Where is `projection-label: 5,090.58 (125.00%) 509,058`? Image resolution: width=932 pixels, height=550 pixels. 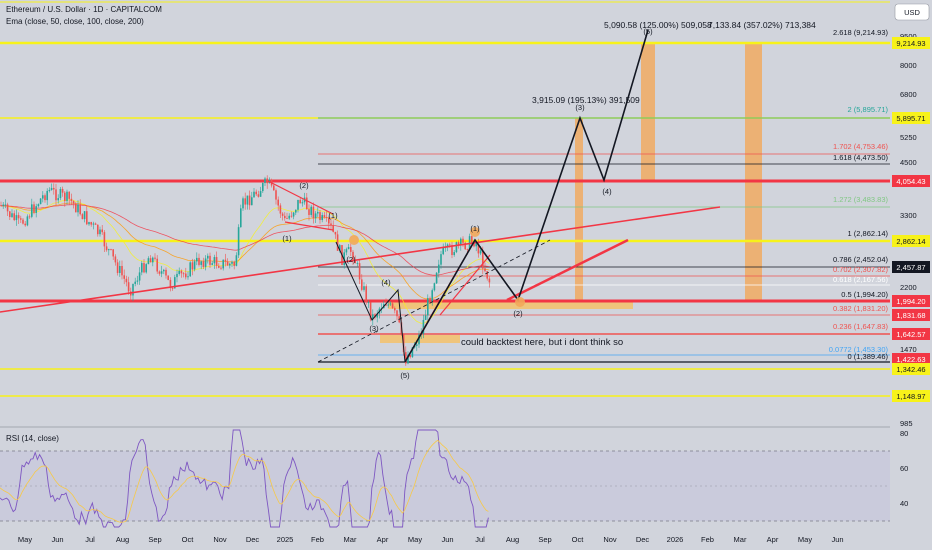
projection-label: 5,090.58 (125.00%) 509,058 is located at coordinates (658, 25).